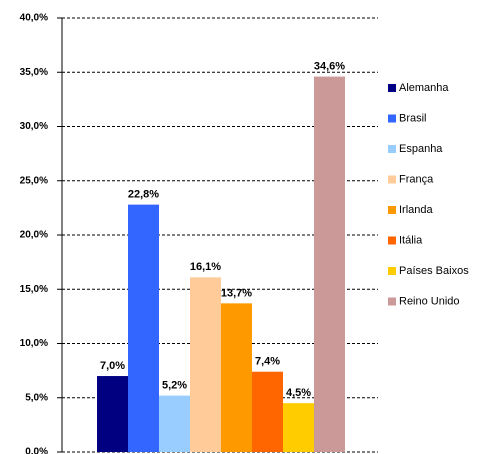  Describe the element at coordinates (34, 235) in the screenshot. I see `y-tick-label: 20,0%` at that location.